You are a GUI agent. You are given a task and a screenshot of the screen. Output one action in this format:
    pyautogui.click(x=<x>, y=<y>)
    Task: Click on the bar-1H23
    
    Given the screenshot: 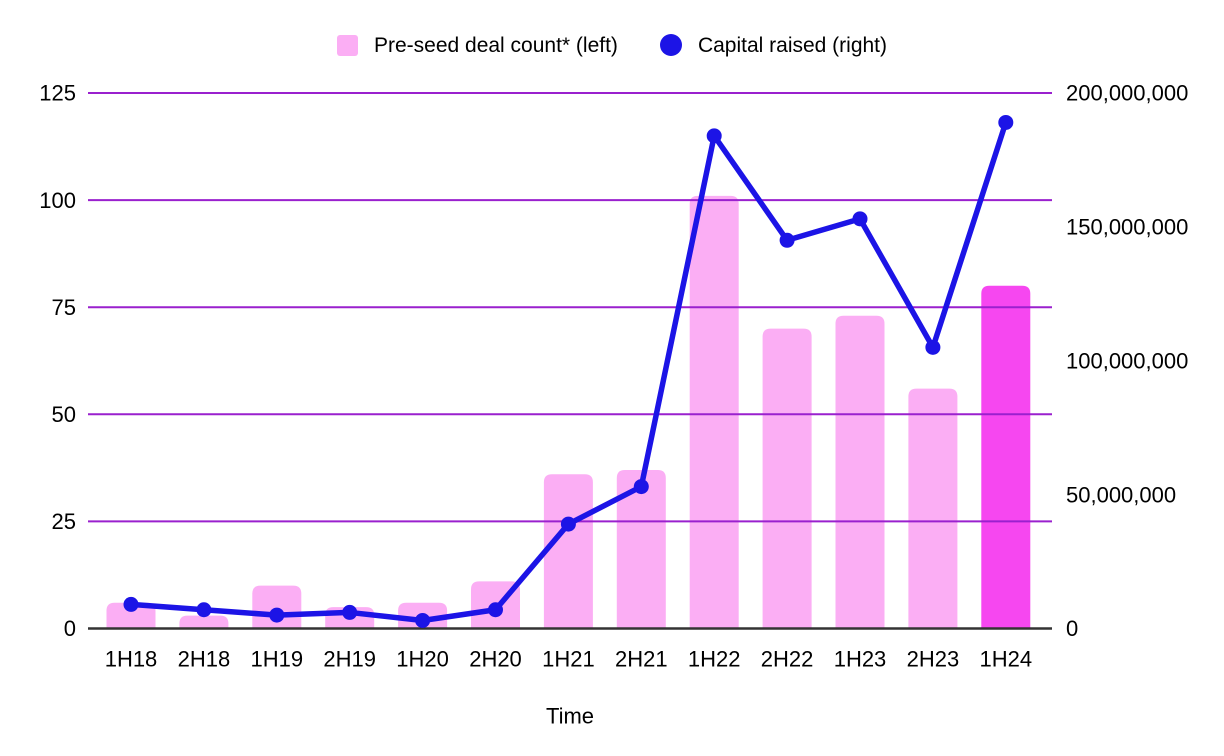 What is the action you would take?
    pyautogui.click(x=860, y=472)
    